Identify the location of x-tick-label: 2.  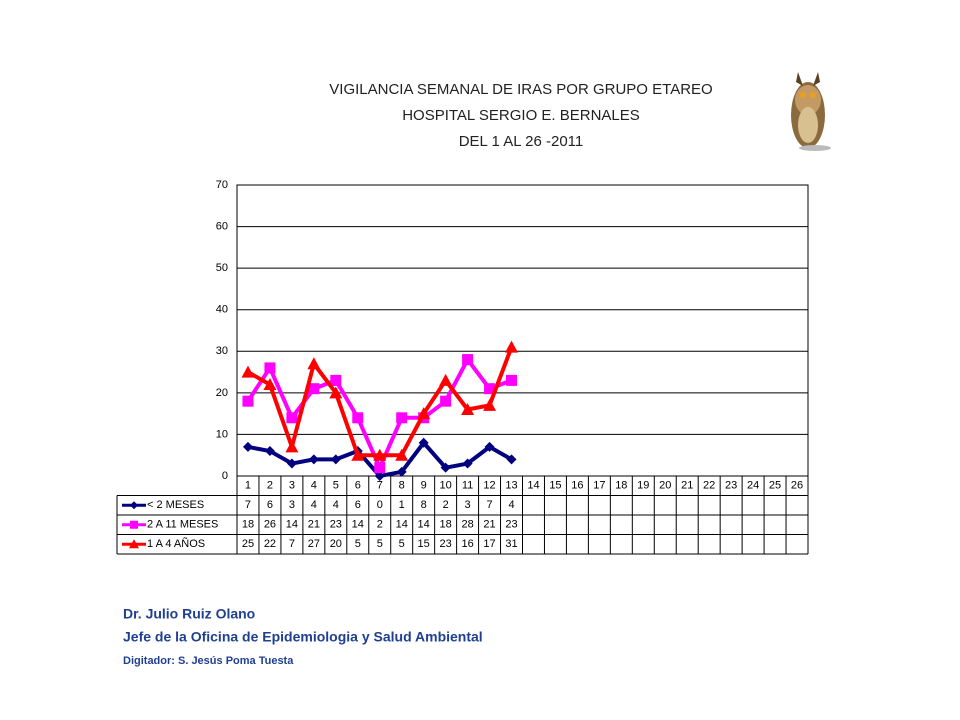
(270, 486).